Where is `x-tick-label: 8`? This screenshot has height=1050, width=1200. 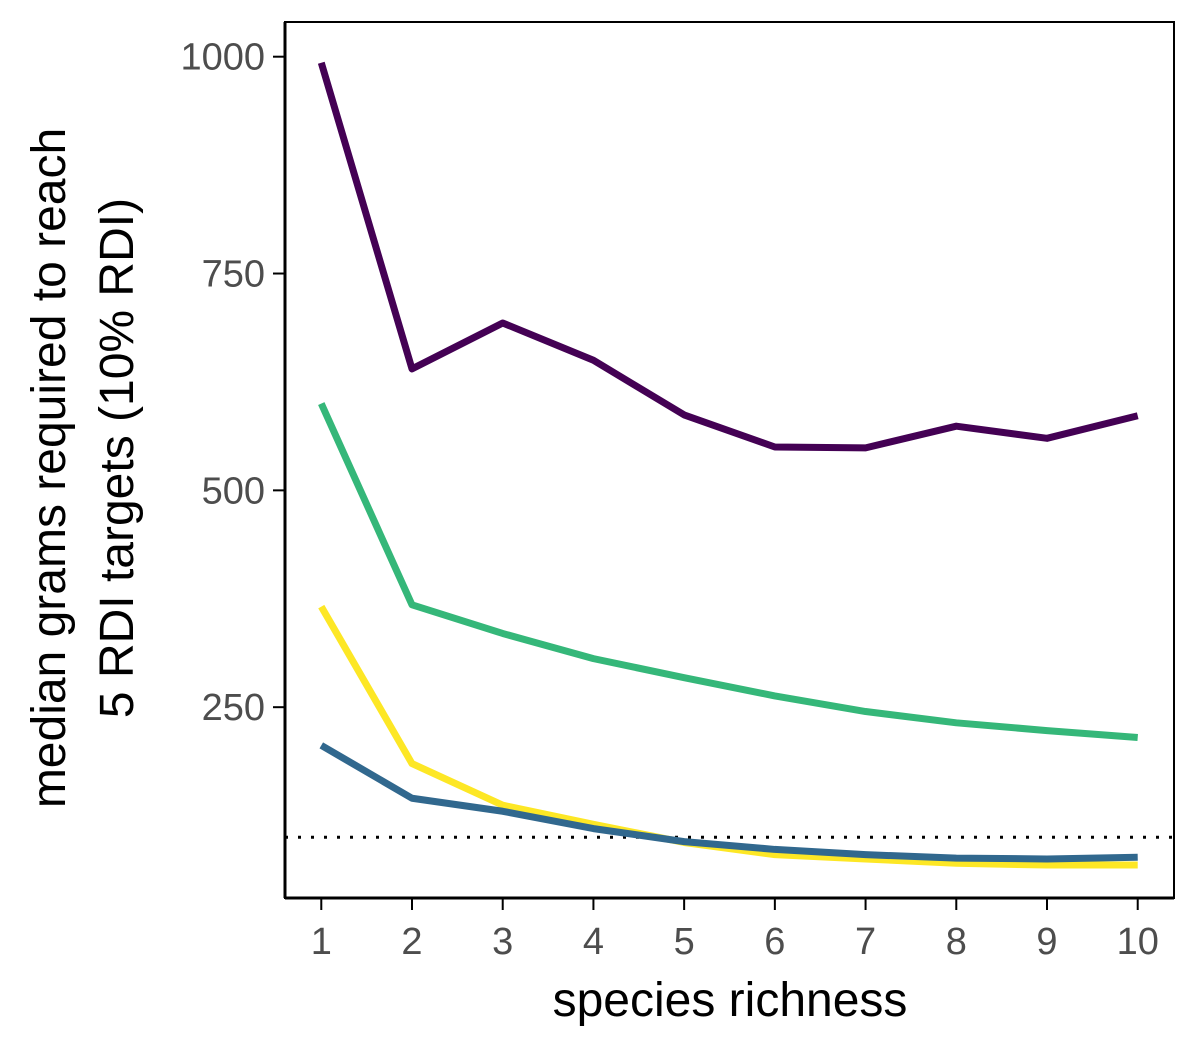
x-tick-label: 8 is located at coordinates (956, 942).